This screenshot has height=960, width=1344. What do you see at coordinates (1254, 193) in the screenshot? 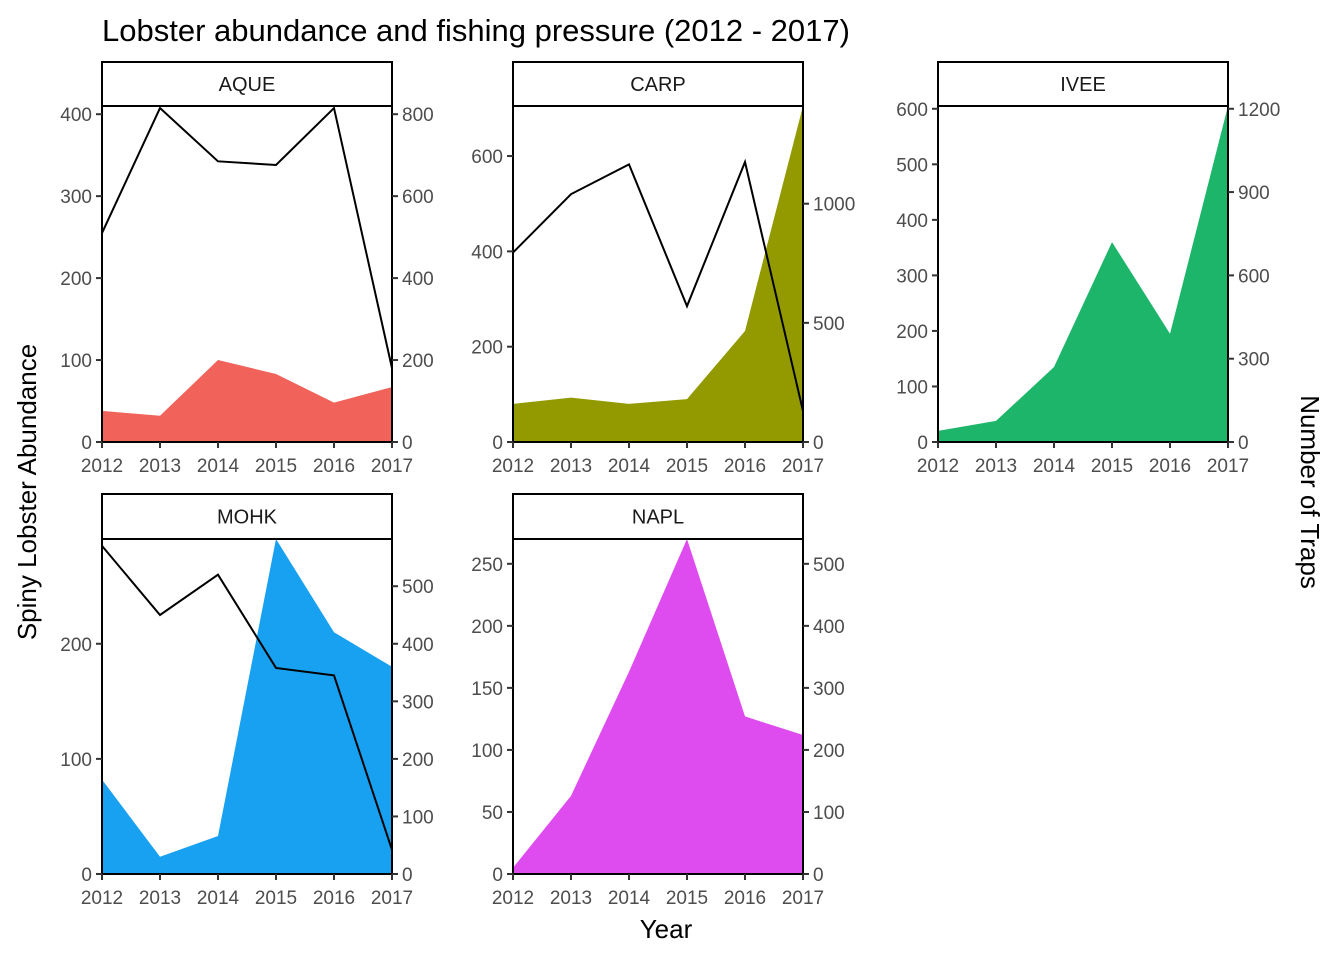
I see `y2-tick-label: 900` at bounding box center [1254, 193].